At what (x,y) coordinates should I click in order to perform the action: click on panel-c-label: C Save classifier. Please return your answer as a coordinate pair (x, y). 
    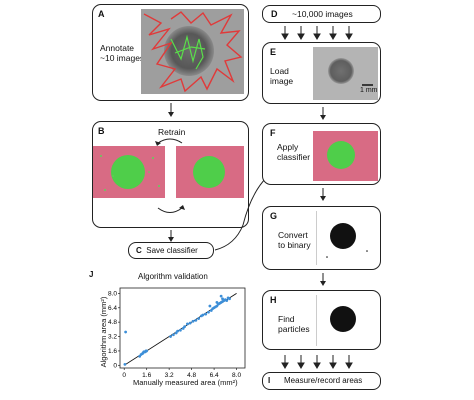
    Looking at the image, I should click on (167, 251).